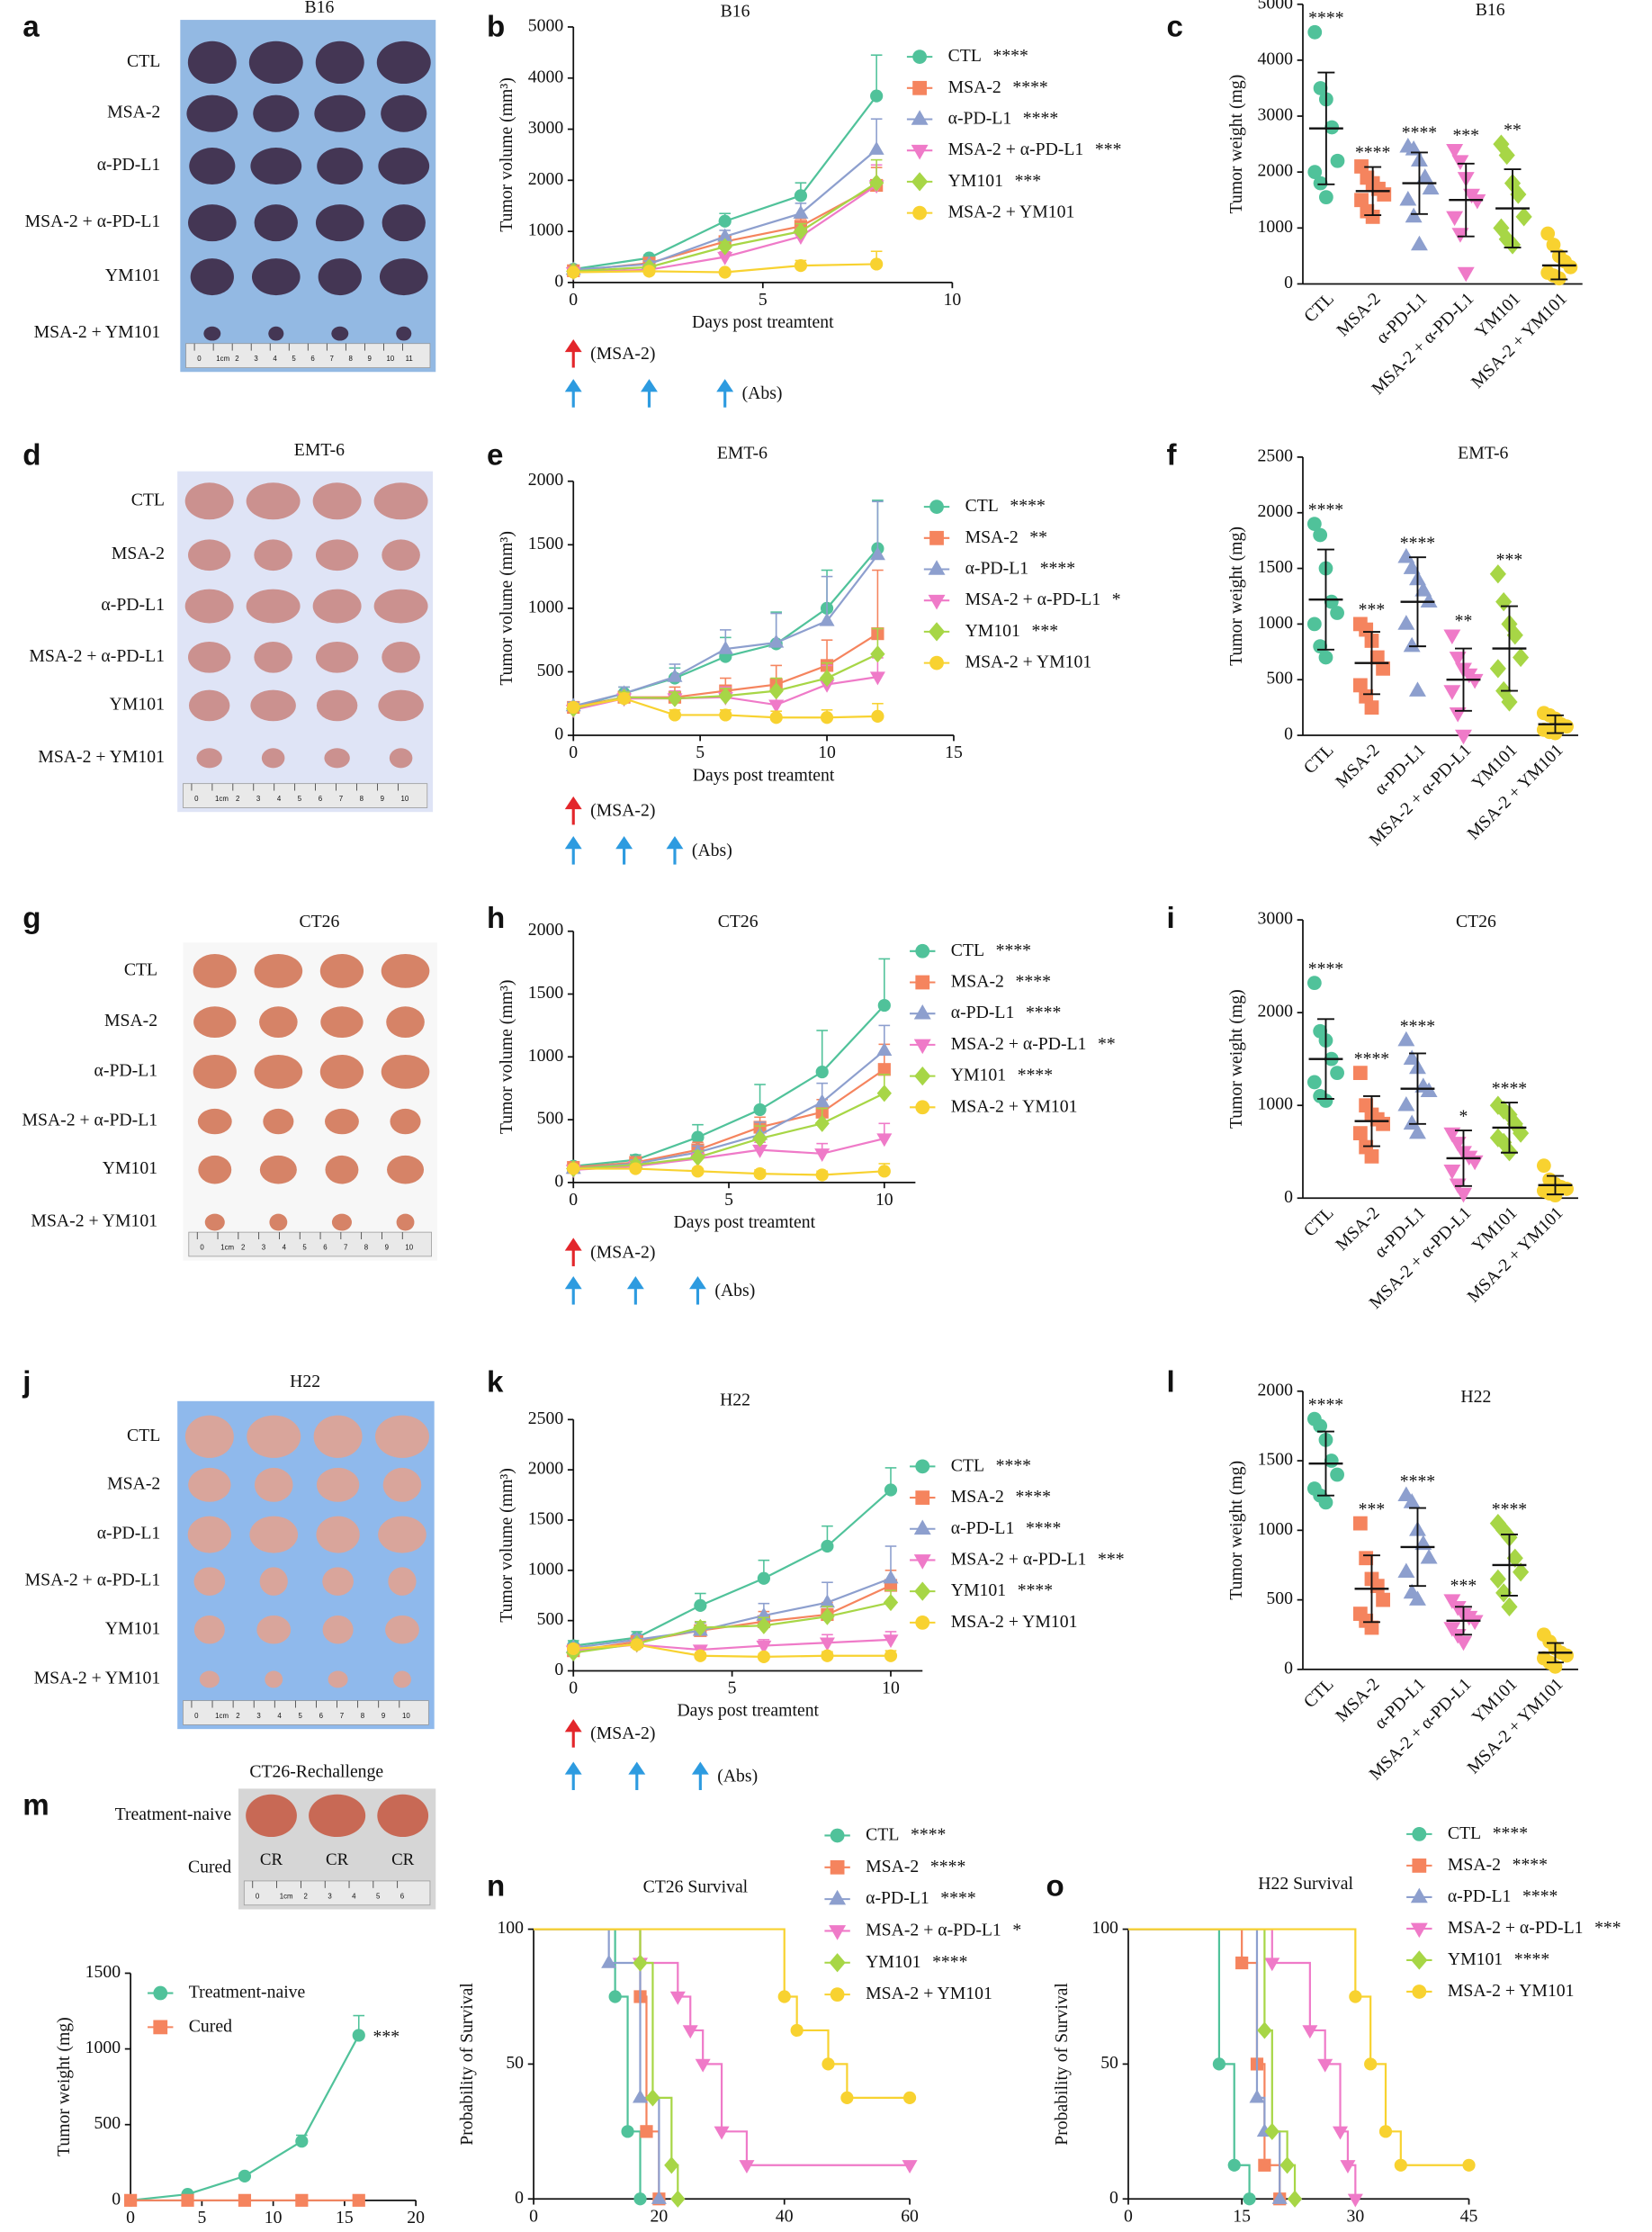 This screenshot has width=1652, height=2232. Describe the element at coordinates (130, 2218) in the screenshot. I see `x-tick-label: 0` at that location.